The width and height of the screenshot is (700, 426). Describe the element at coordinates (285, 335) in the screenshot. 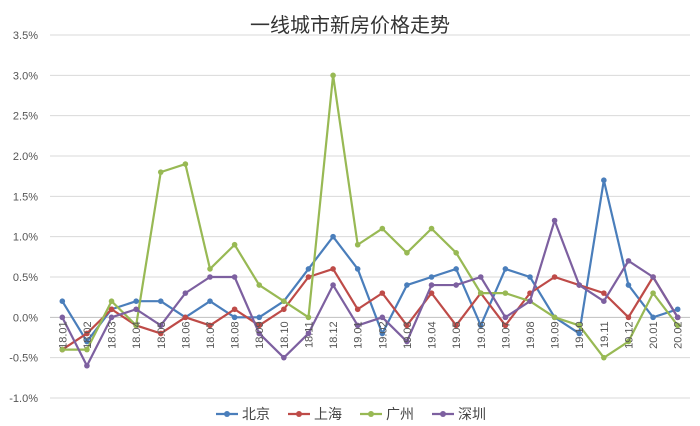

I see `x-tick-label: 18.10` at that location.